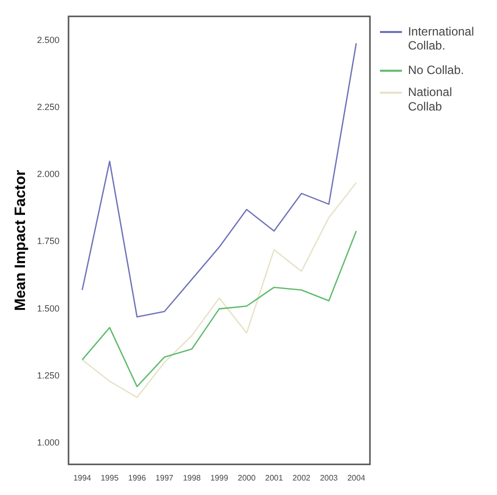 The image size is (497, 495). I want to click on y-tick-label: 2.000, so click(48, 174).